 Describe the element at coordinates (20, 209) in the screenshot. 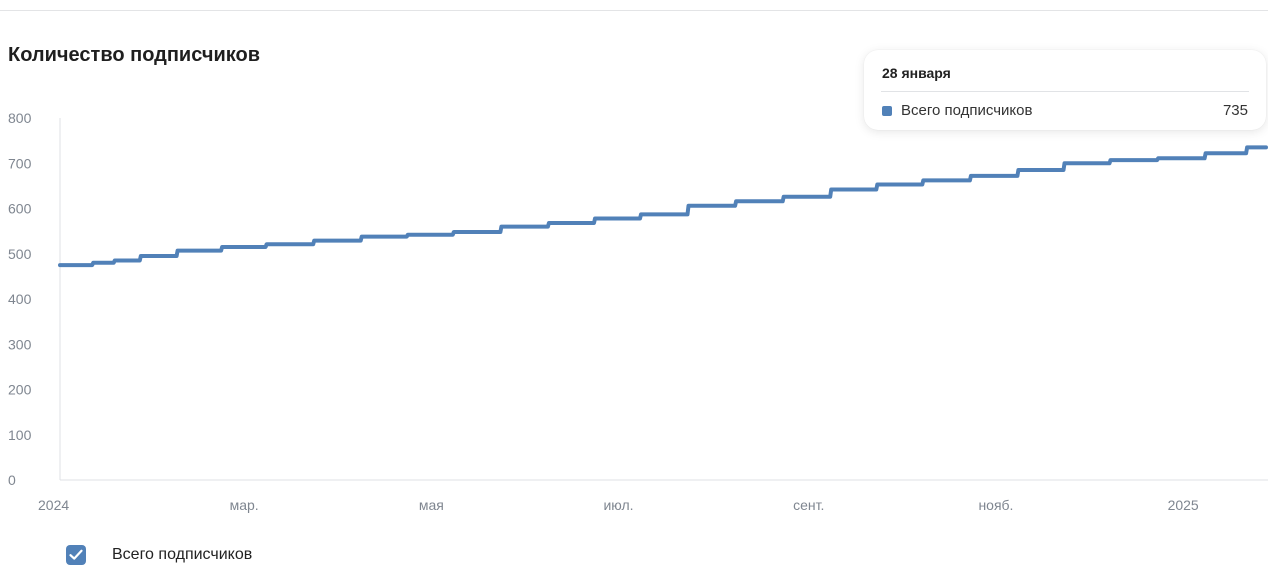

I see `y-tick-label: 600` at that location.